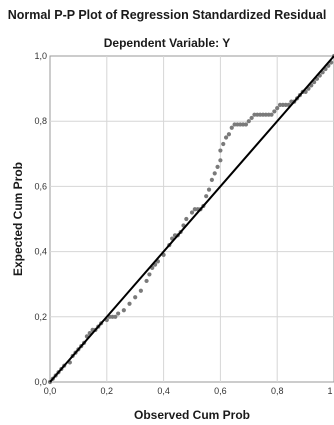 Image resolution: width=334 pixels, height=425 pixels. What do you see at coordinates (50, 391) in the screenshot?
I see `x-tick-label: 0,0` at bounding box center [50, 391].